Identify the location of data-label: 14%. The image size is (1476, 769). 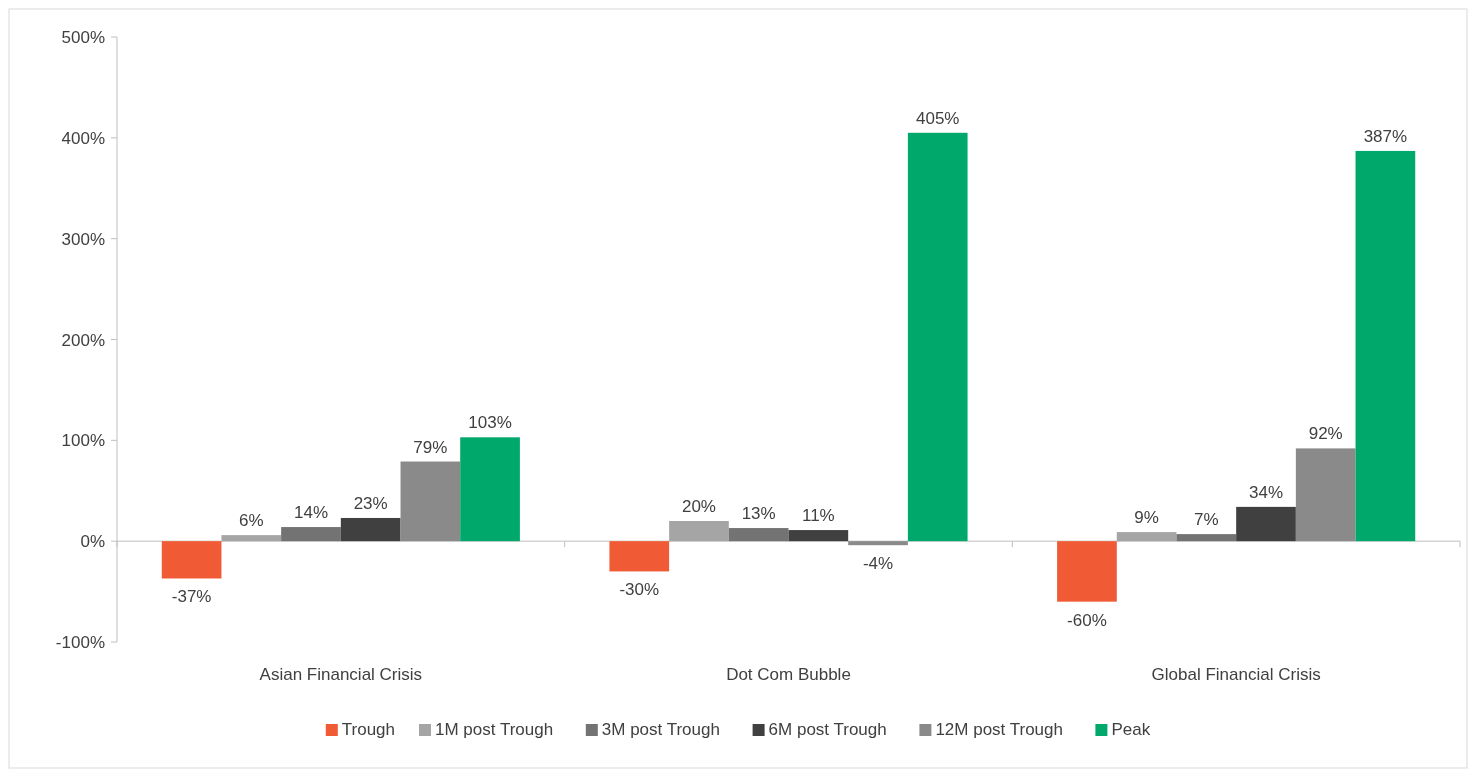
(310, 513).